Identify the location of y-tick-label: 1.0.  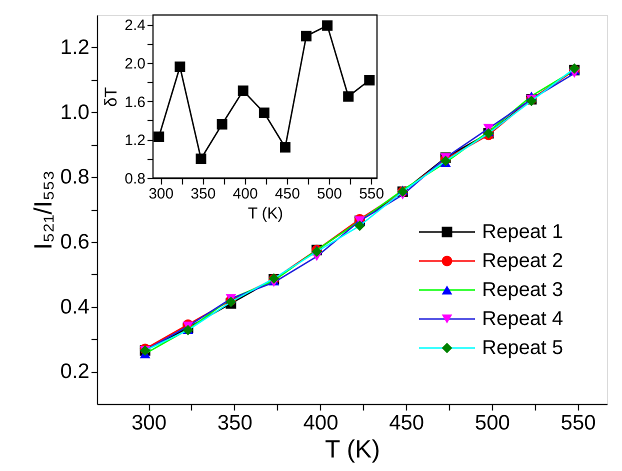
(75, 112).